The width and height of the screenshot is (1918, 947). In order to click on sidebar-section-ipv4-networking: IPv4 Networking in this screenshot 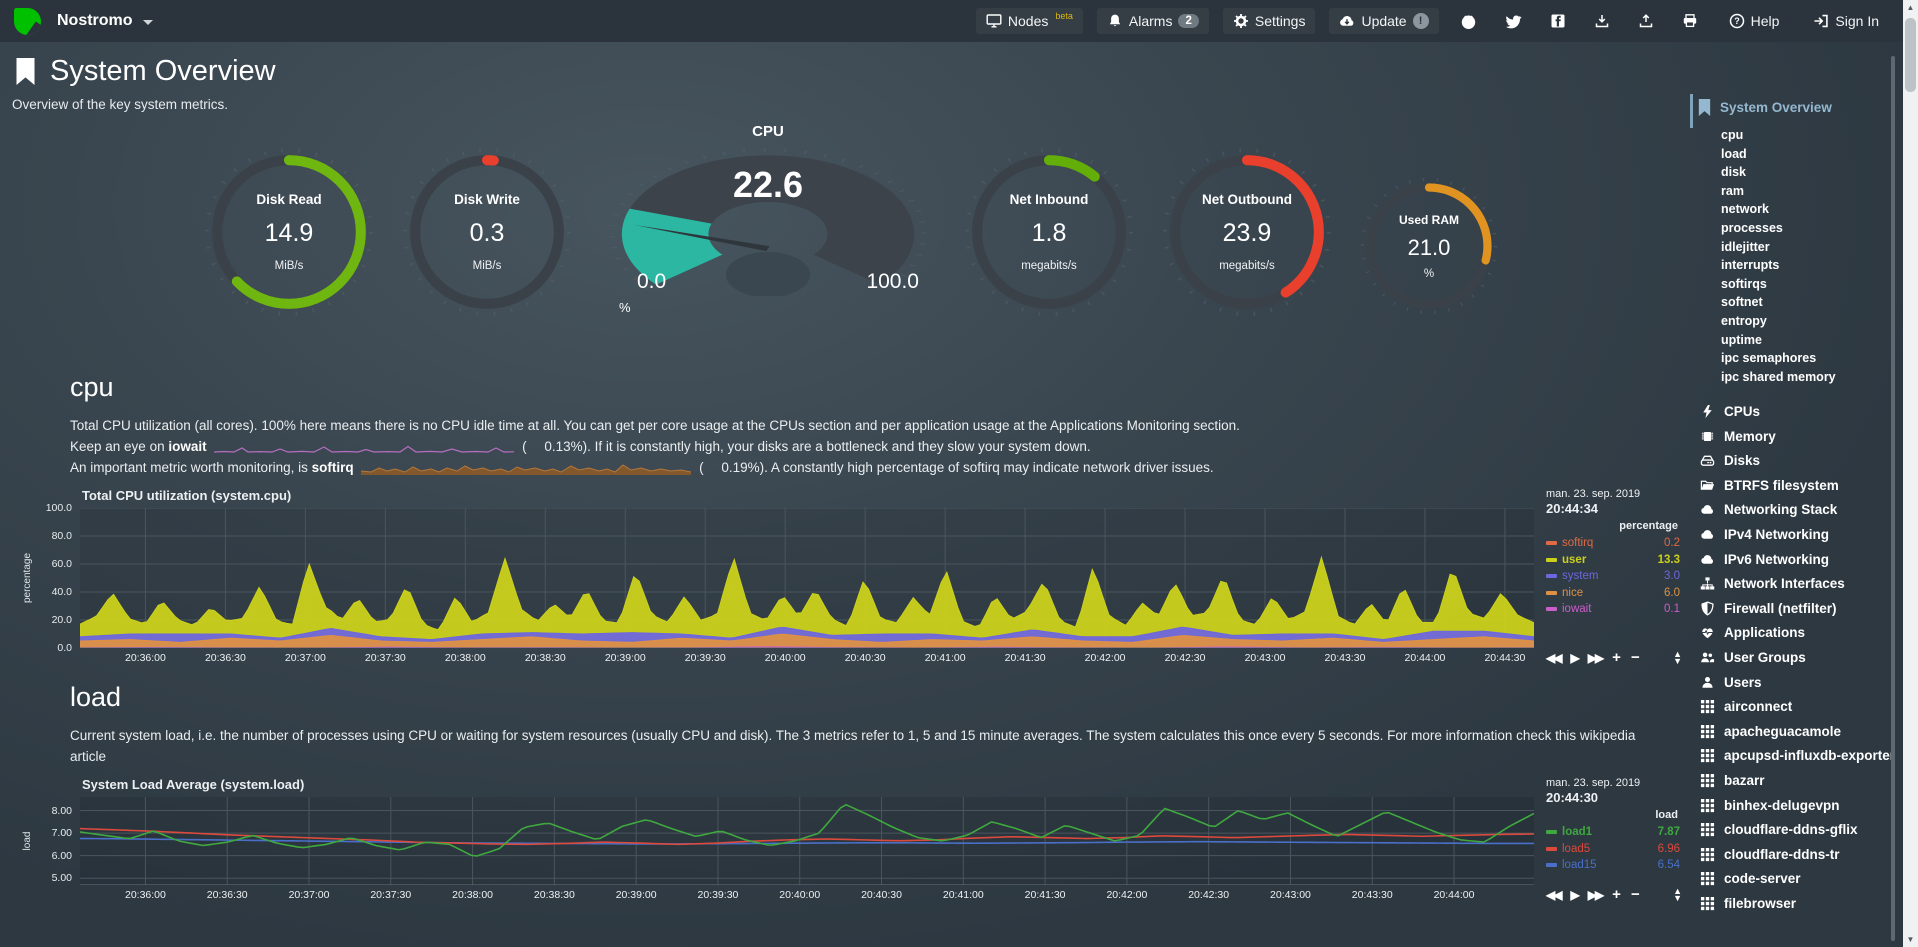, I will do `click(1800, 534)`.